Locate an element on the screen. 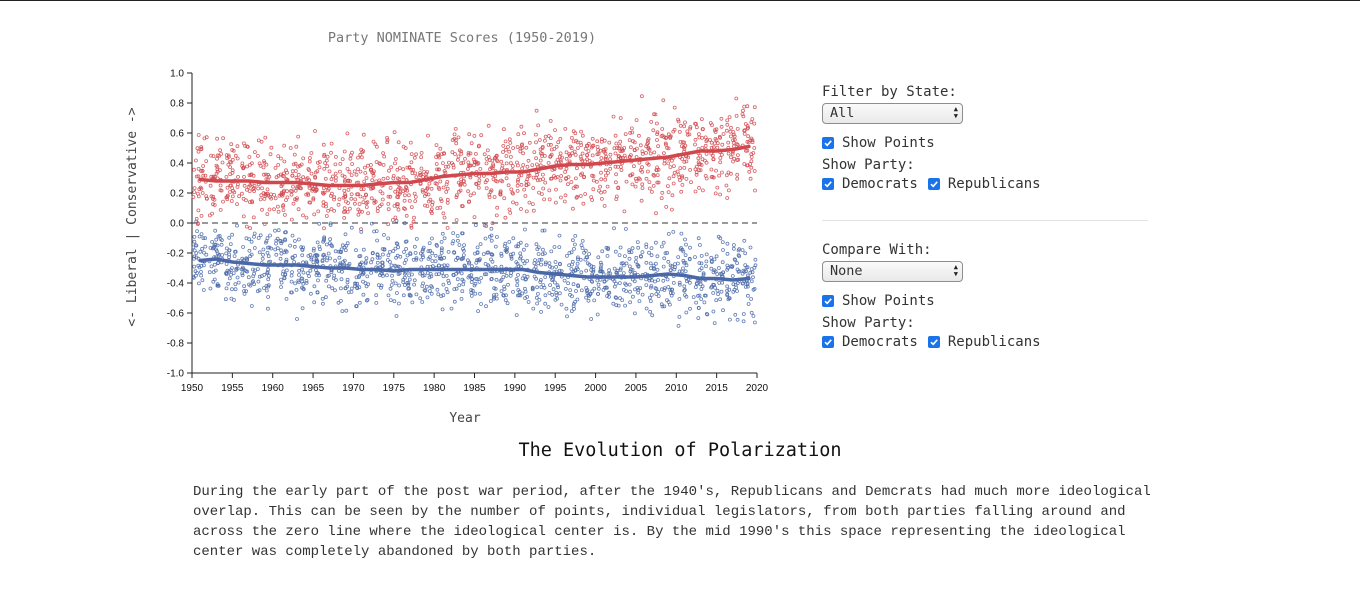 Image resolution: width=1360 pixels, height=609 pixels. show-points-checkbox is located at coordinates (828, 143).